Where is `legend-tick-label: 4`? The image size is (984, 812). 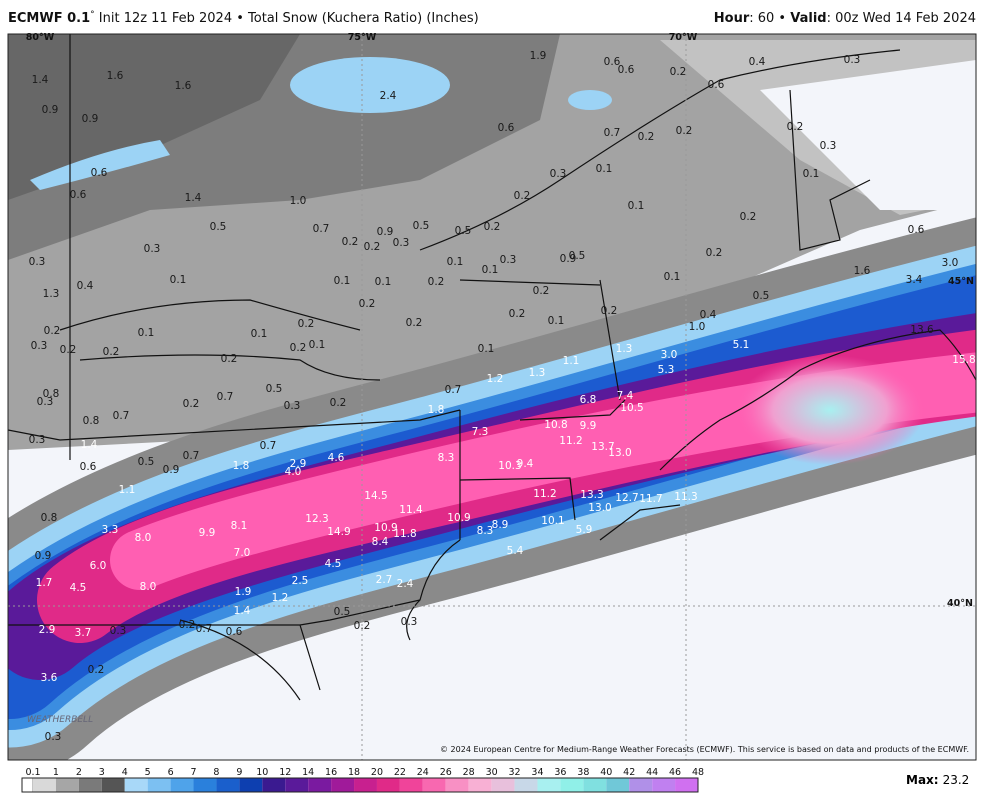 legend-tick-label: 4 is located at coordinates (125, 772).